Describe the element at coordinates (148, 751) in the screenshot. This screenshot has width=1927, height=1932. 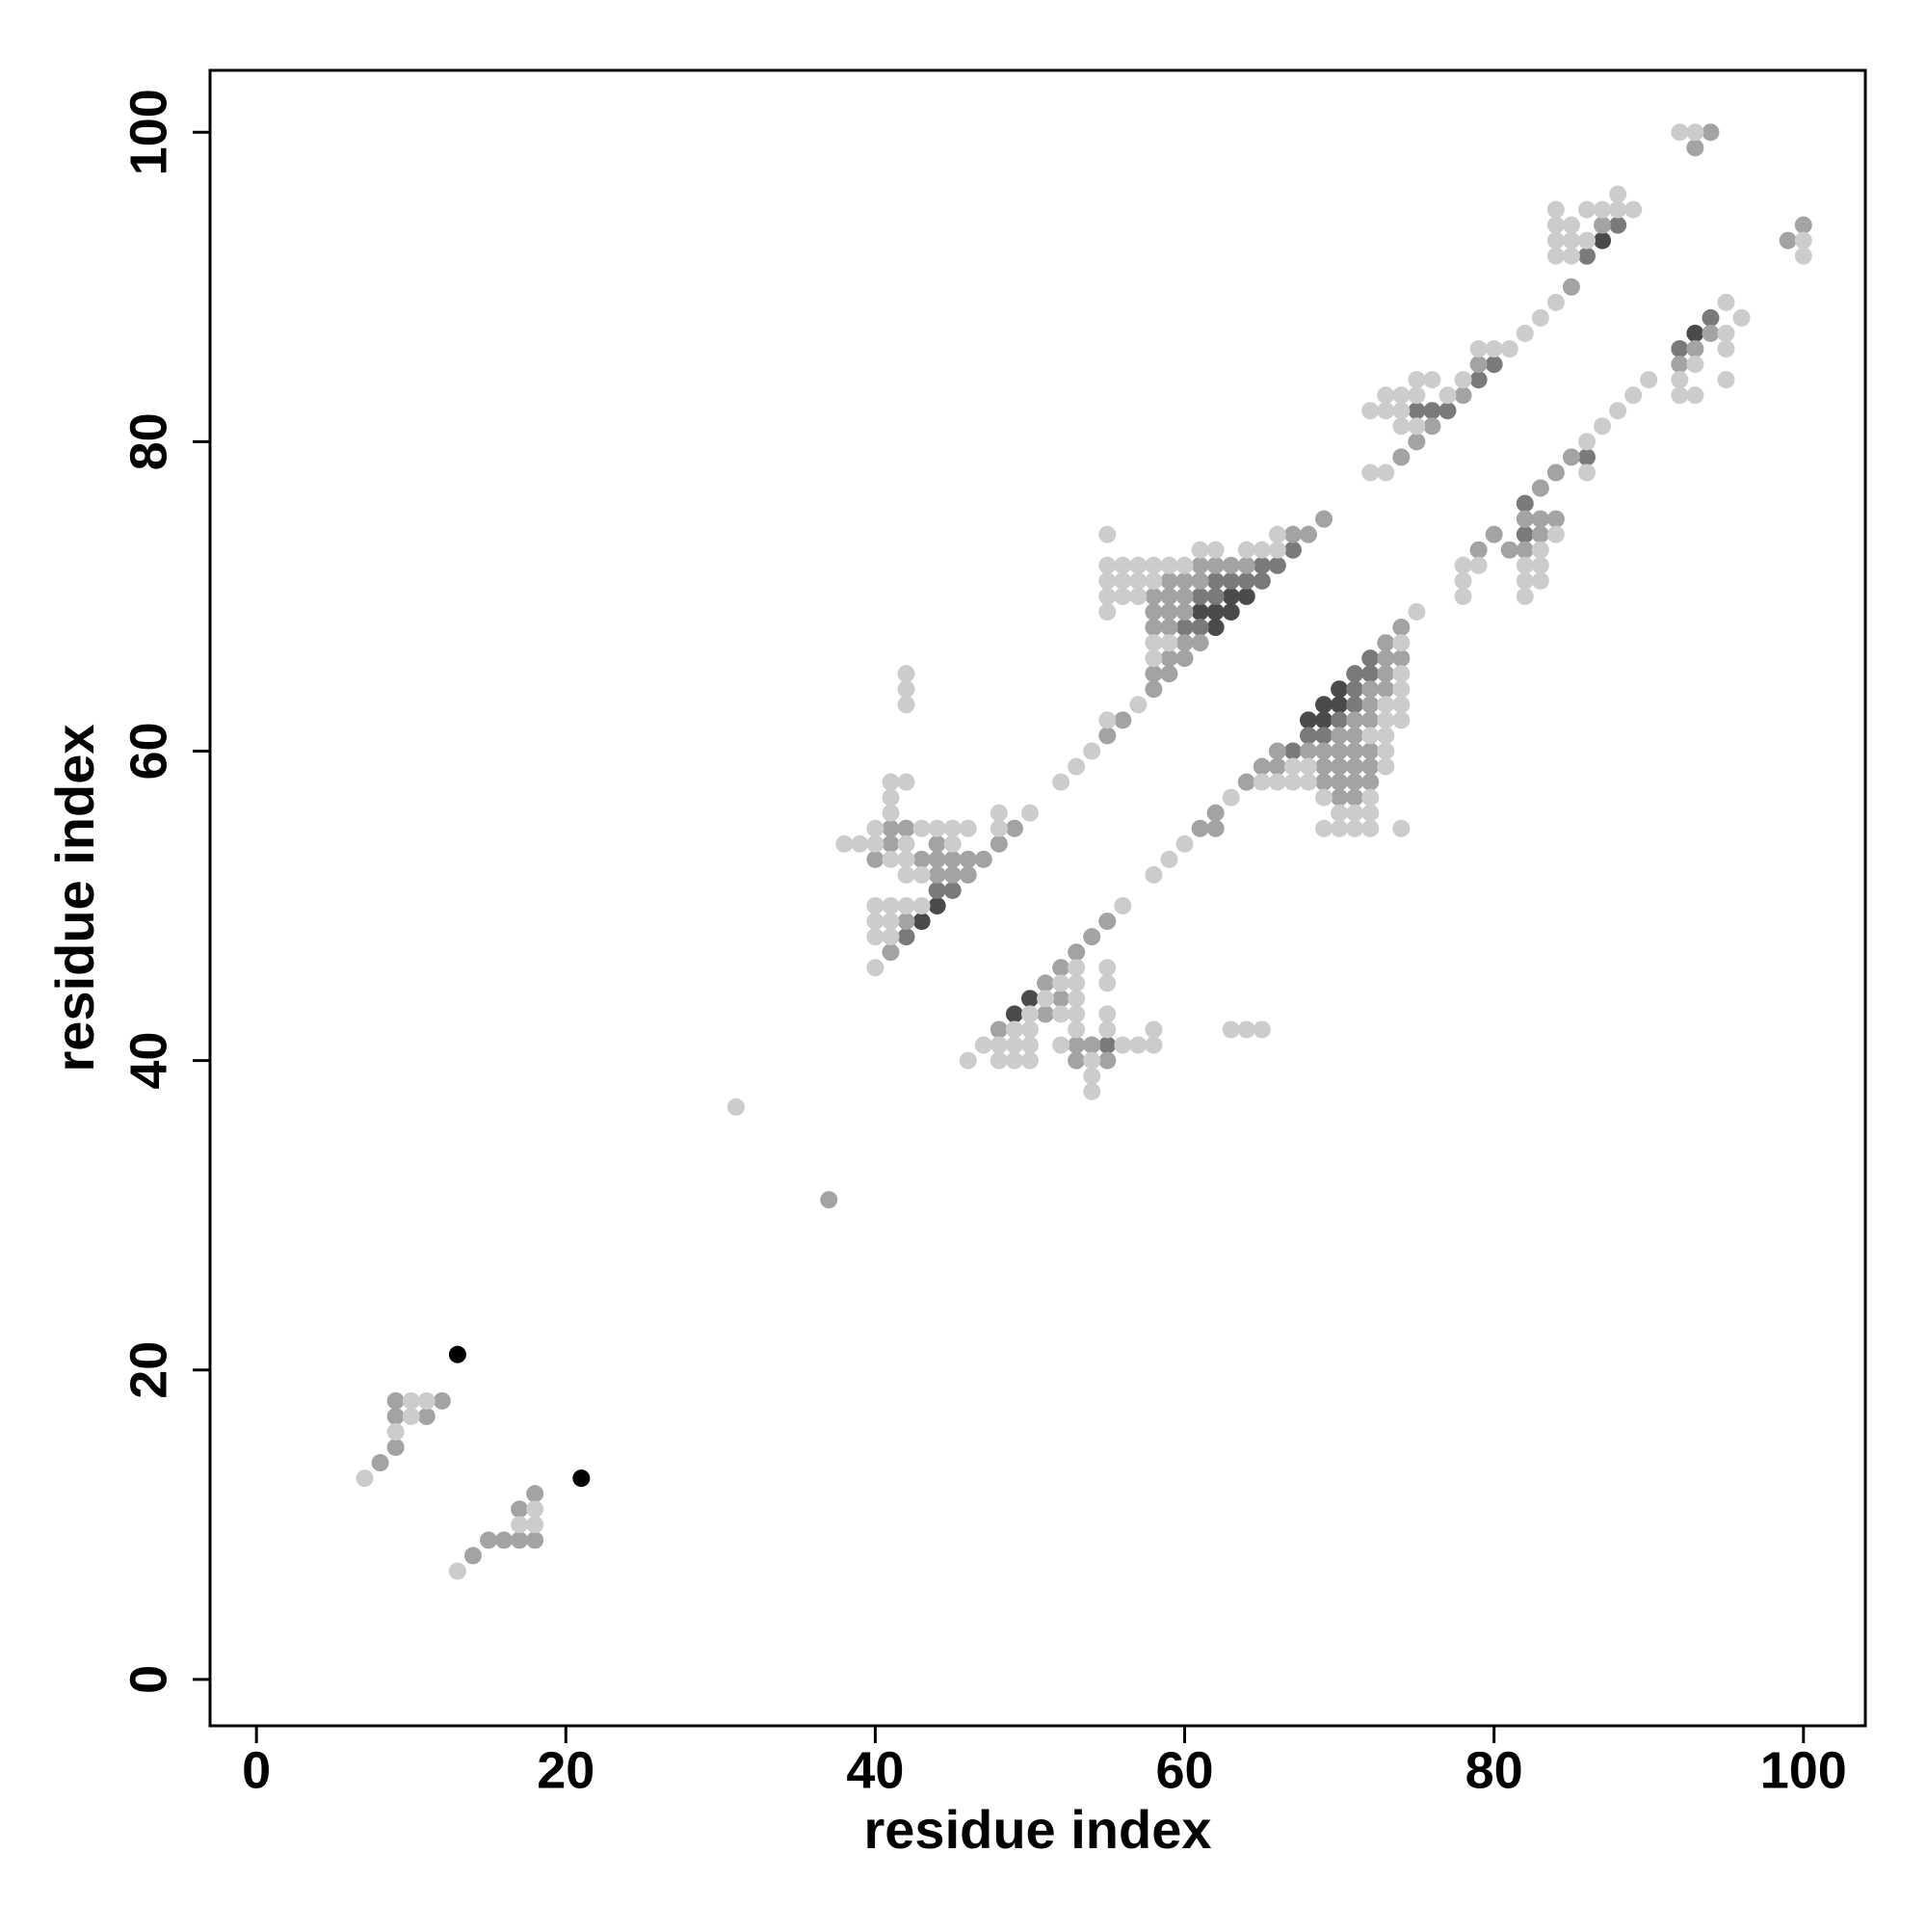
I see `y-tick-label: 60` at that location.